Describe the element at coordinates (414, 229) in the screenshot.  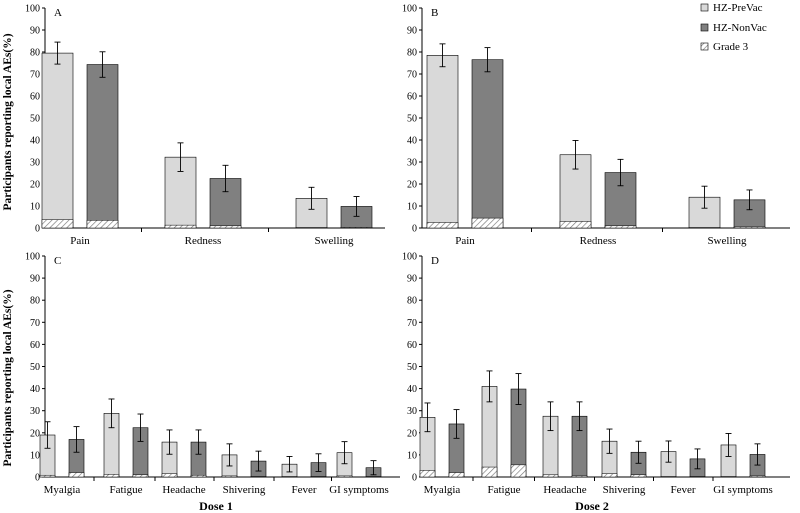
I see `y-tick-label-b-0: 0` at that location.